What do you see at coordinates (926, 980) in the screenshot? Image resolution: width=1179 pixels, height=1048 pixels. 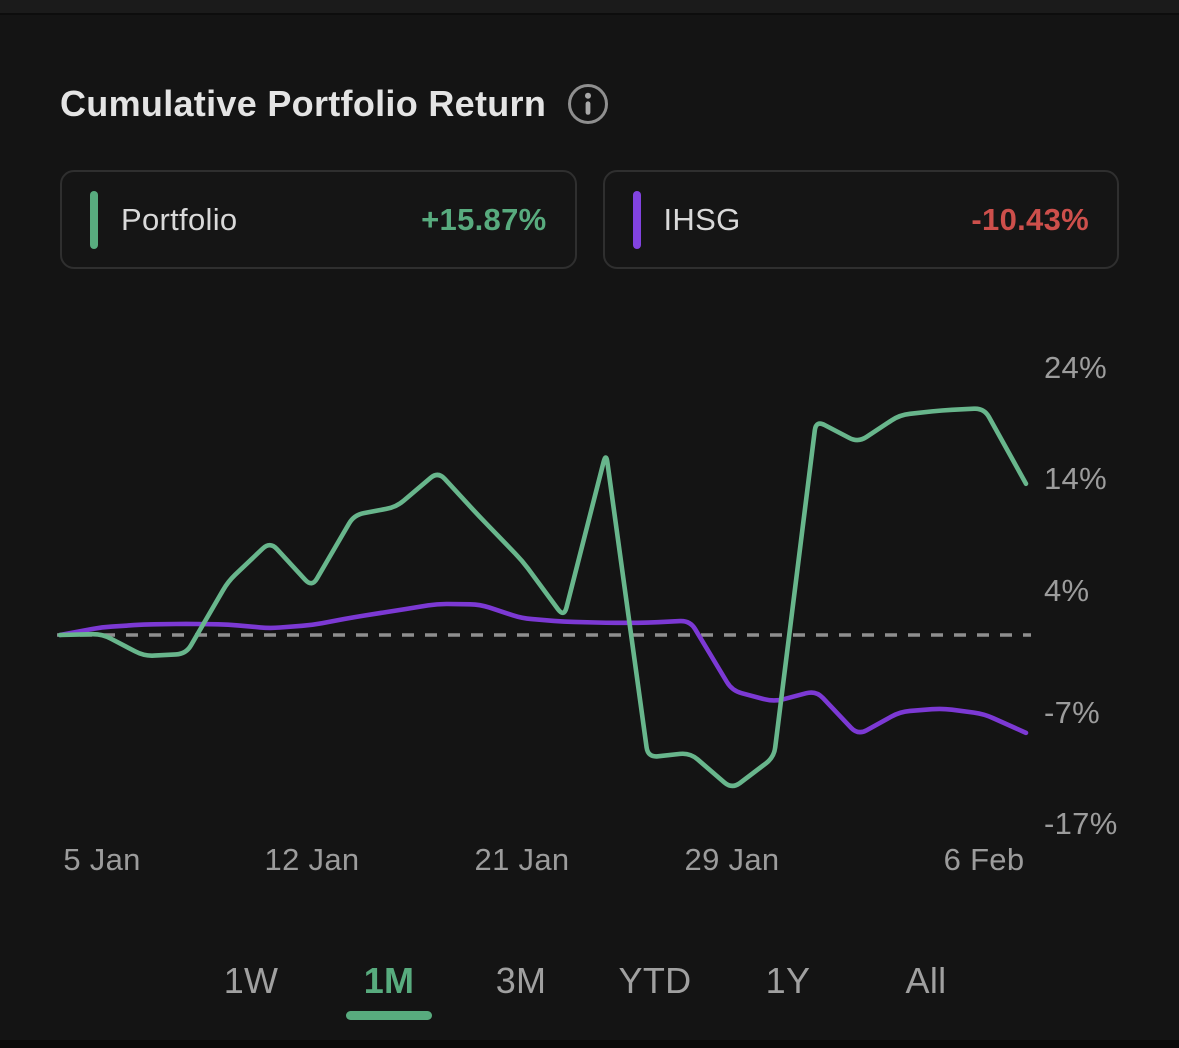 I see `period-tab-all: All` at bounding box center [926, 980].